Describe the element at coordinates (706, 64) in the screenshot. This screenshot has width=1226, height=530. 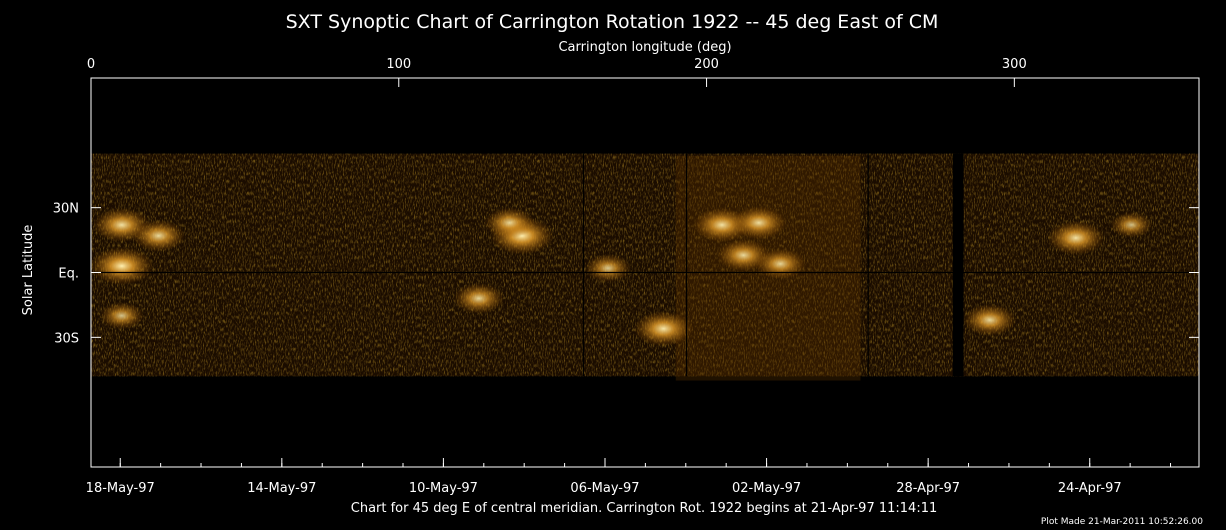
I see `top-tick-label-2: 200` at that location.